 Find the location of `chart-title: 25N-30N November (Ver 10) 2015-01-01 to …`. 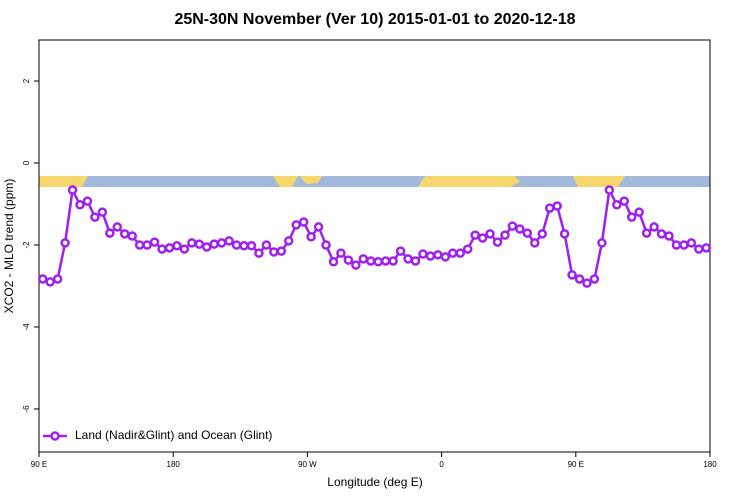

chart-title: 25N-30N November (Ver 10) 2015-01-01 to … is located at coordinates (374, 19).